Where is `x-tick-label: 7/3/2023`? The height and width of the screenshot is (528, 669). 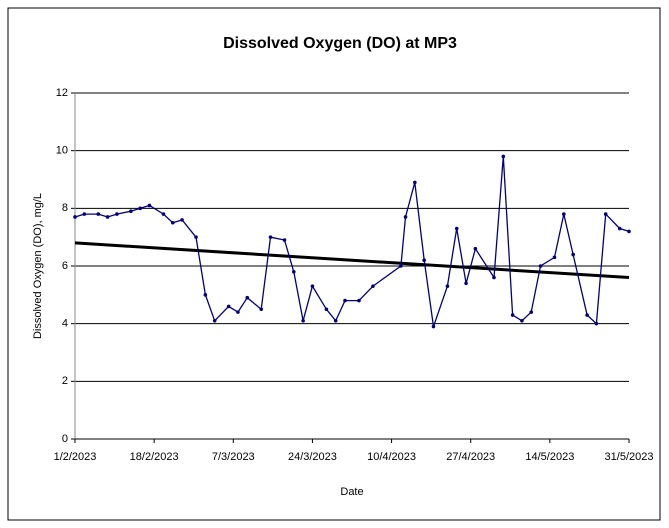 x-tick-label: 7/3/2023 is located at coordinates (233, 457).